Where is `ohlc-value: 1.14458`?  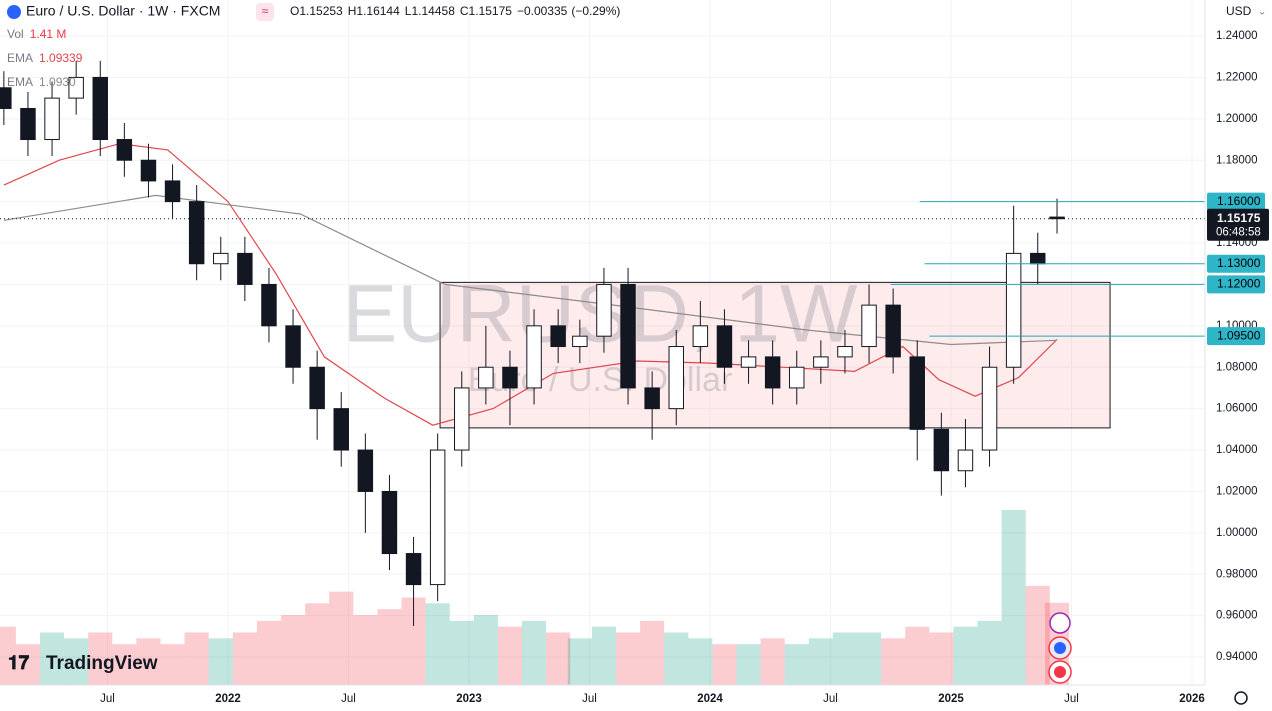
ohlc-value: 1.14458 is located at coordinates (433, 11).